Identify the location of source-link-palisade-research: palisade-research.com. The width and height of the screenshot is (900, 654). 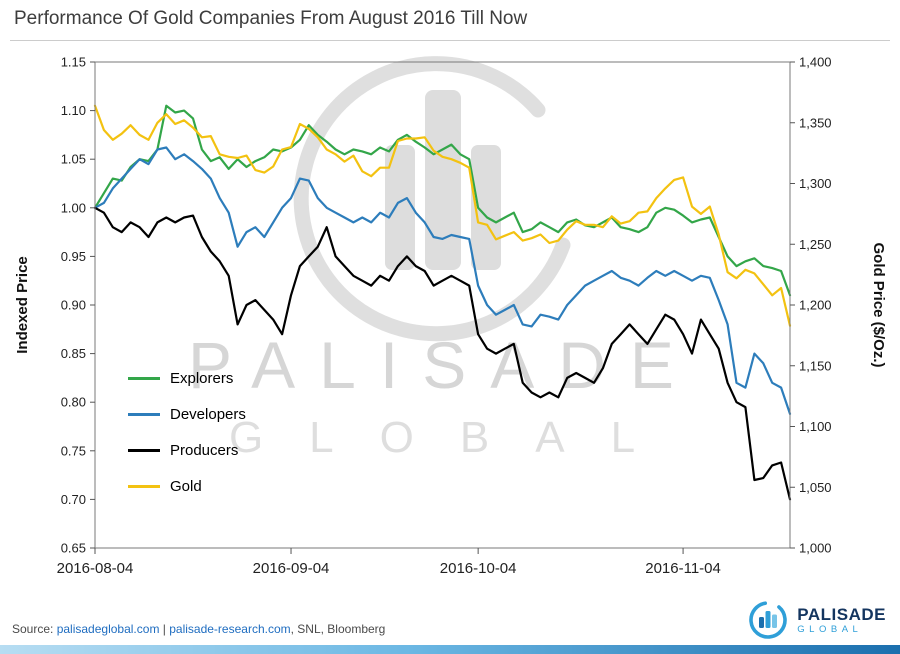
(230, 629).